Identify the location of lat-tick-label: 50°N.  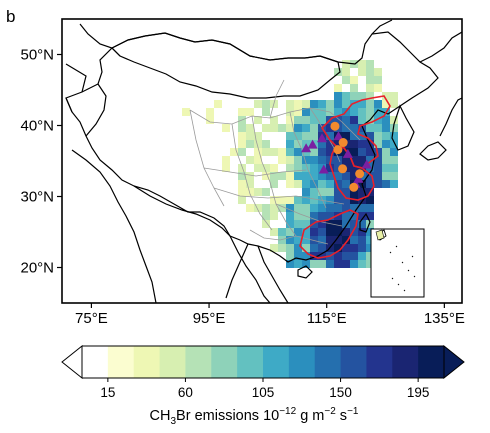
(37, 55).